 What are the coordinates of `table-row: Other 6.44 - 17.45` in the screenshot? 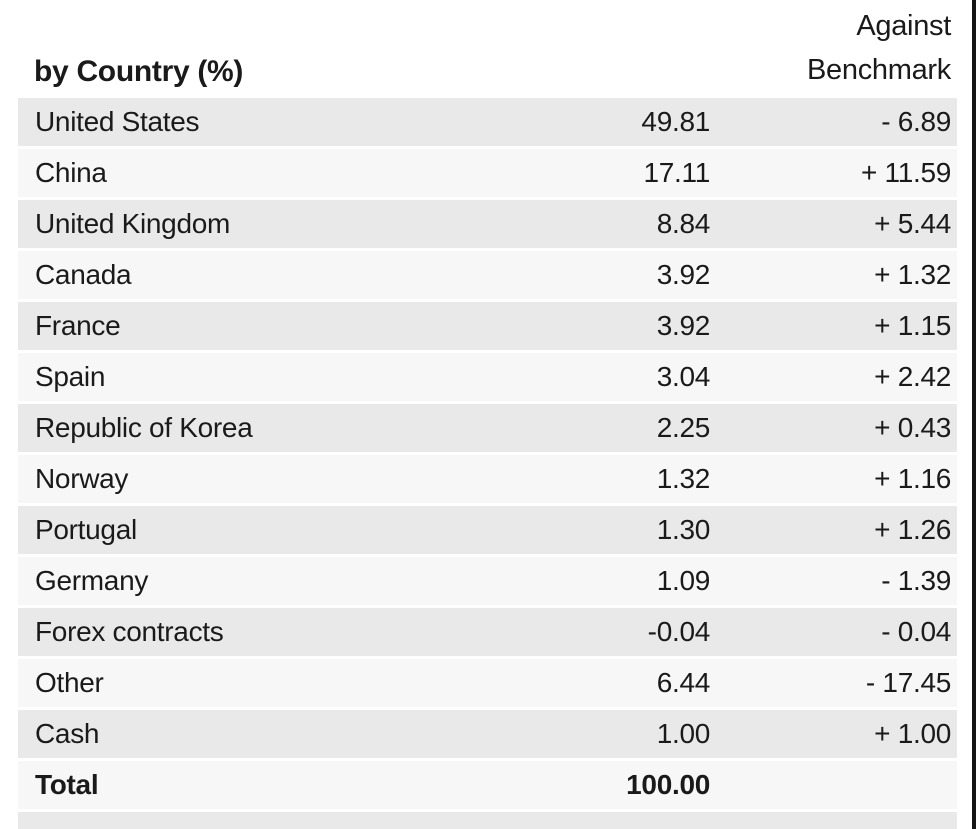 It's located at (487, 683).